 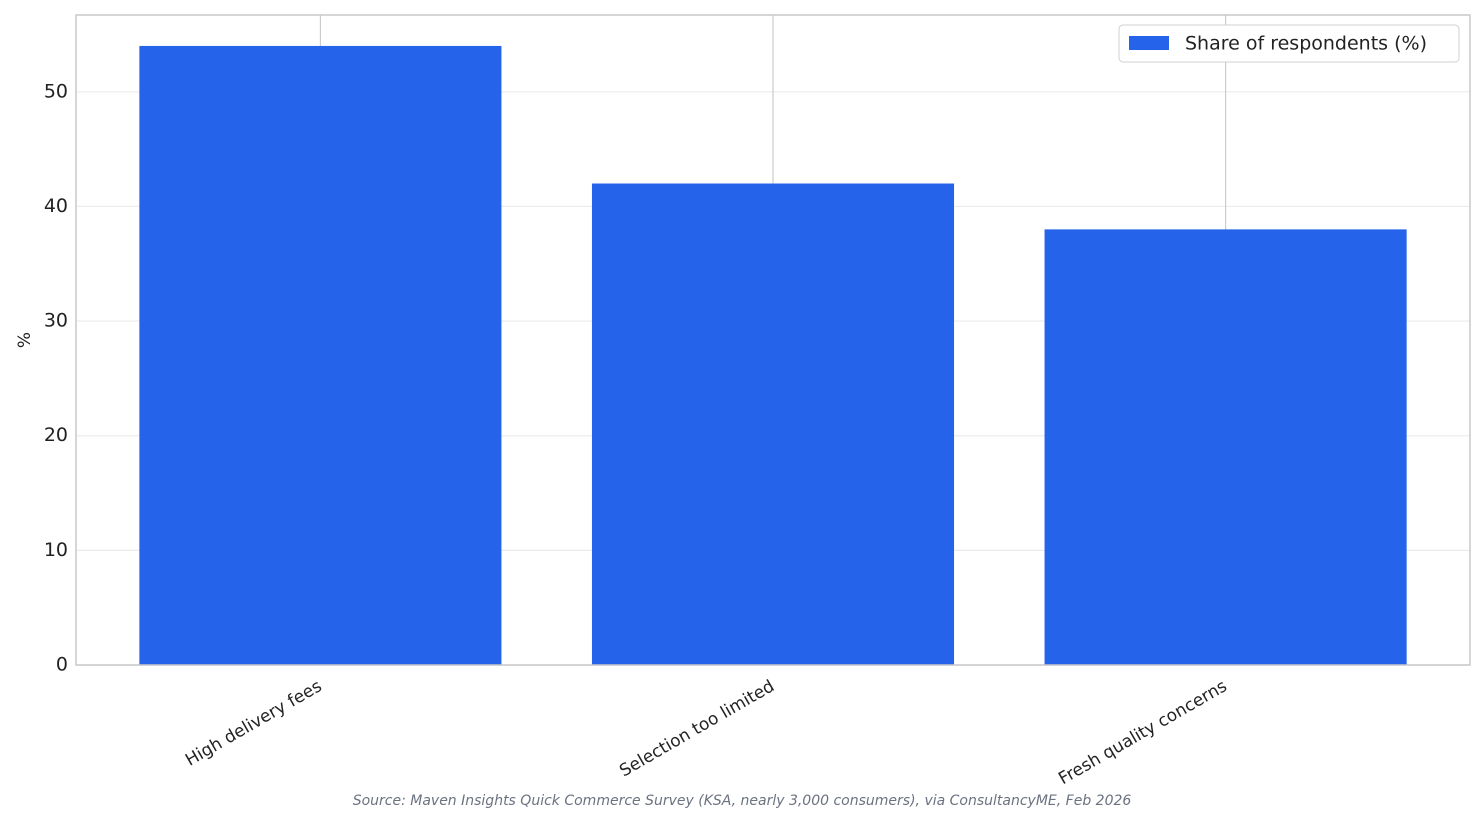 What do you see at coordinates (253, 723) in the screenshot?
I see `x-tick-label: High delivery fees` at bounding box center [253, 723].